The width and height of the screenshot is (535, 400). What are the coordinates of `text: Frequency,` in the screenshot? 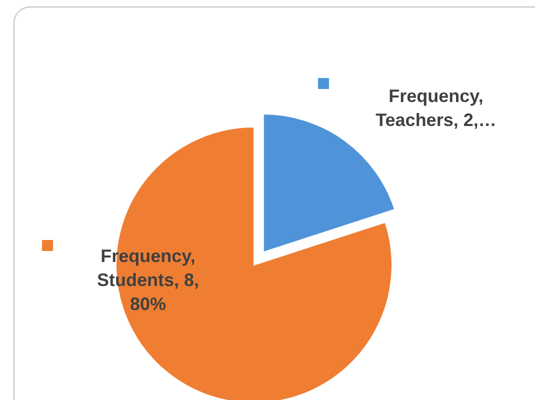 It's located at (436, 96).